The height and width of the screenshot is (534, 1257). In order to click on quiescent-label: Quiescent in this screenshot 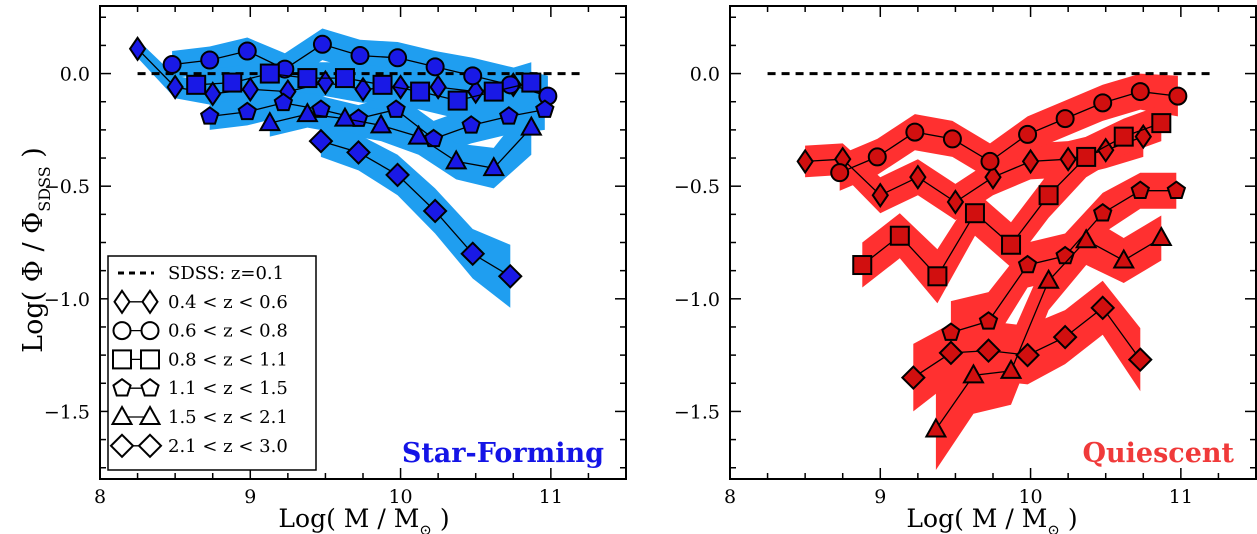, I will do `click(1158, 453)`.